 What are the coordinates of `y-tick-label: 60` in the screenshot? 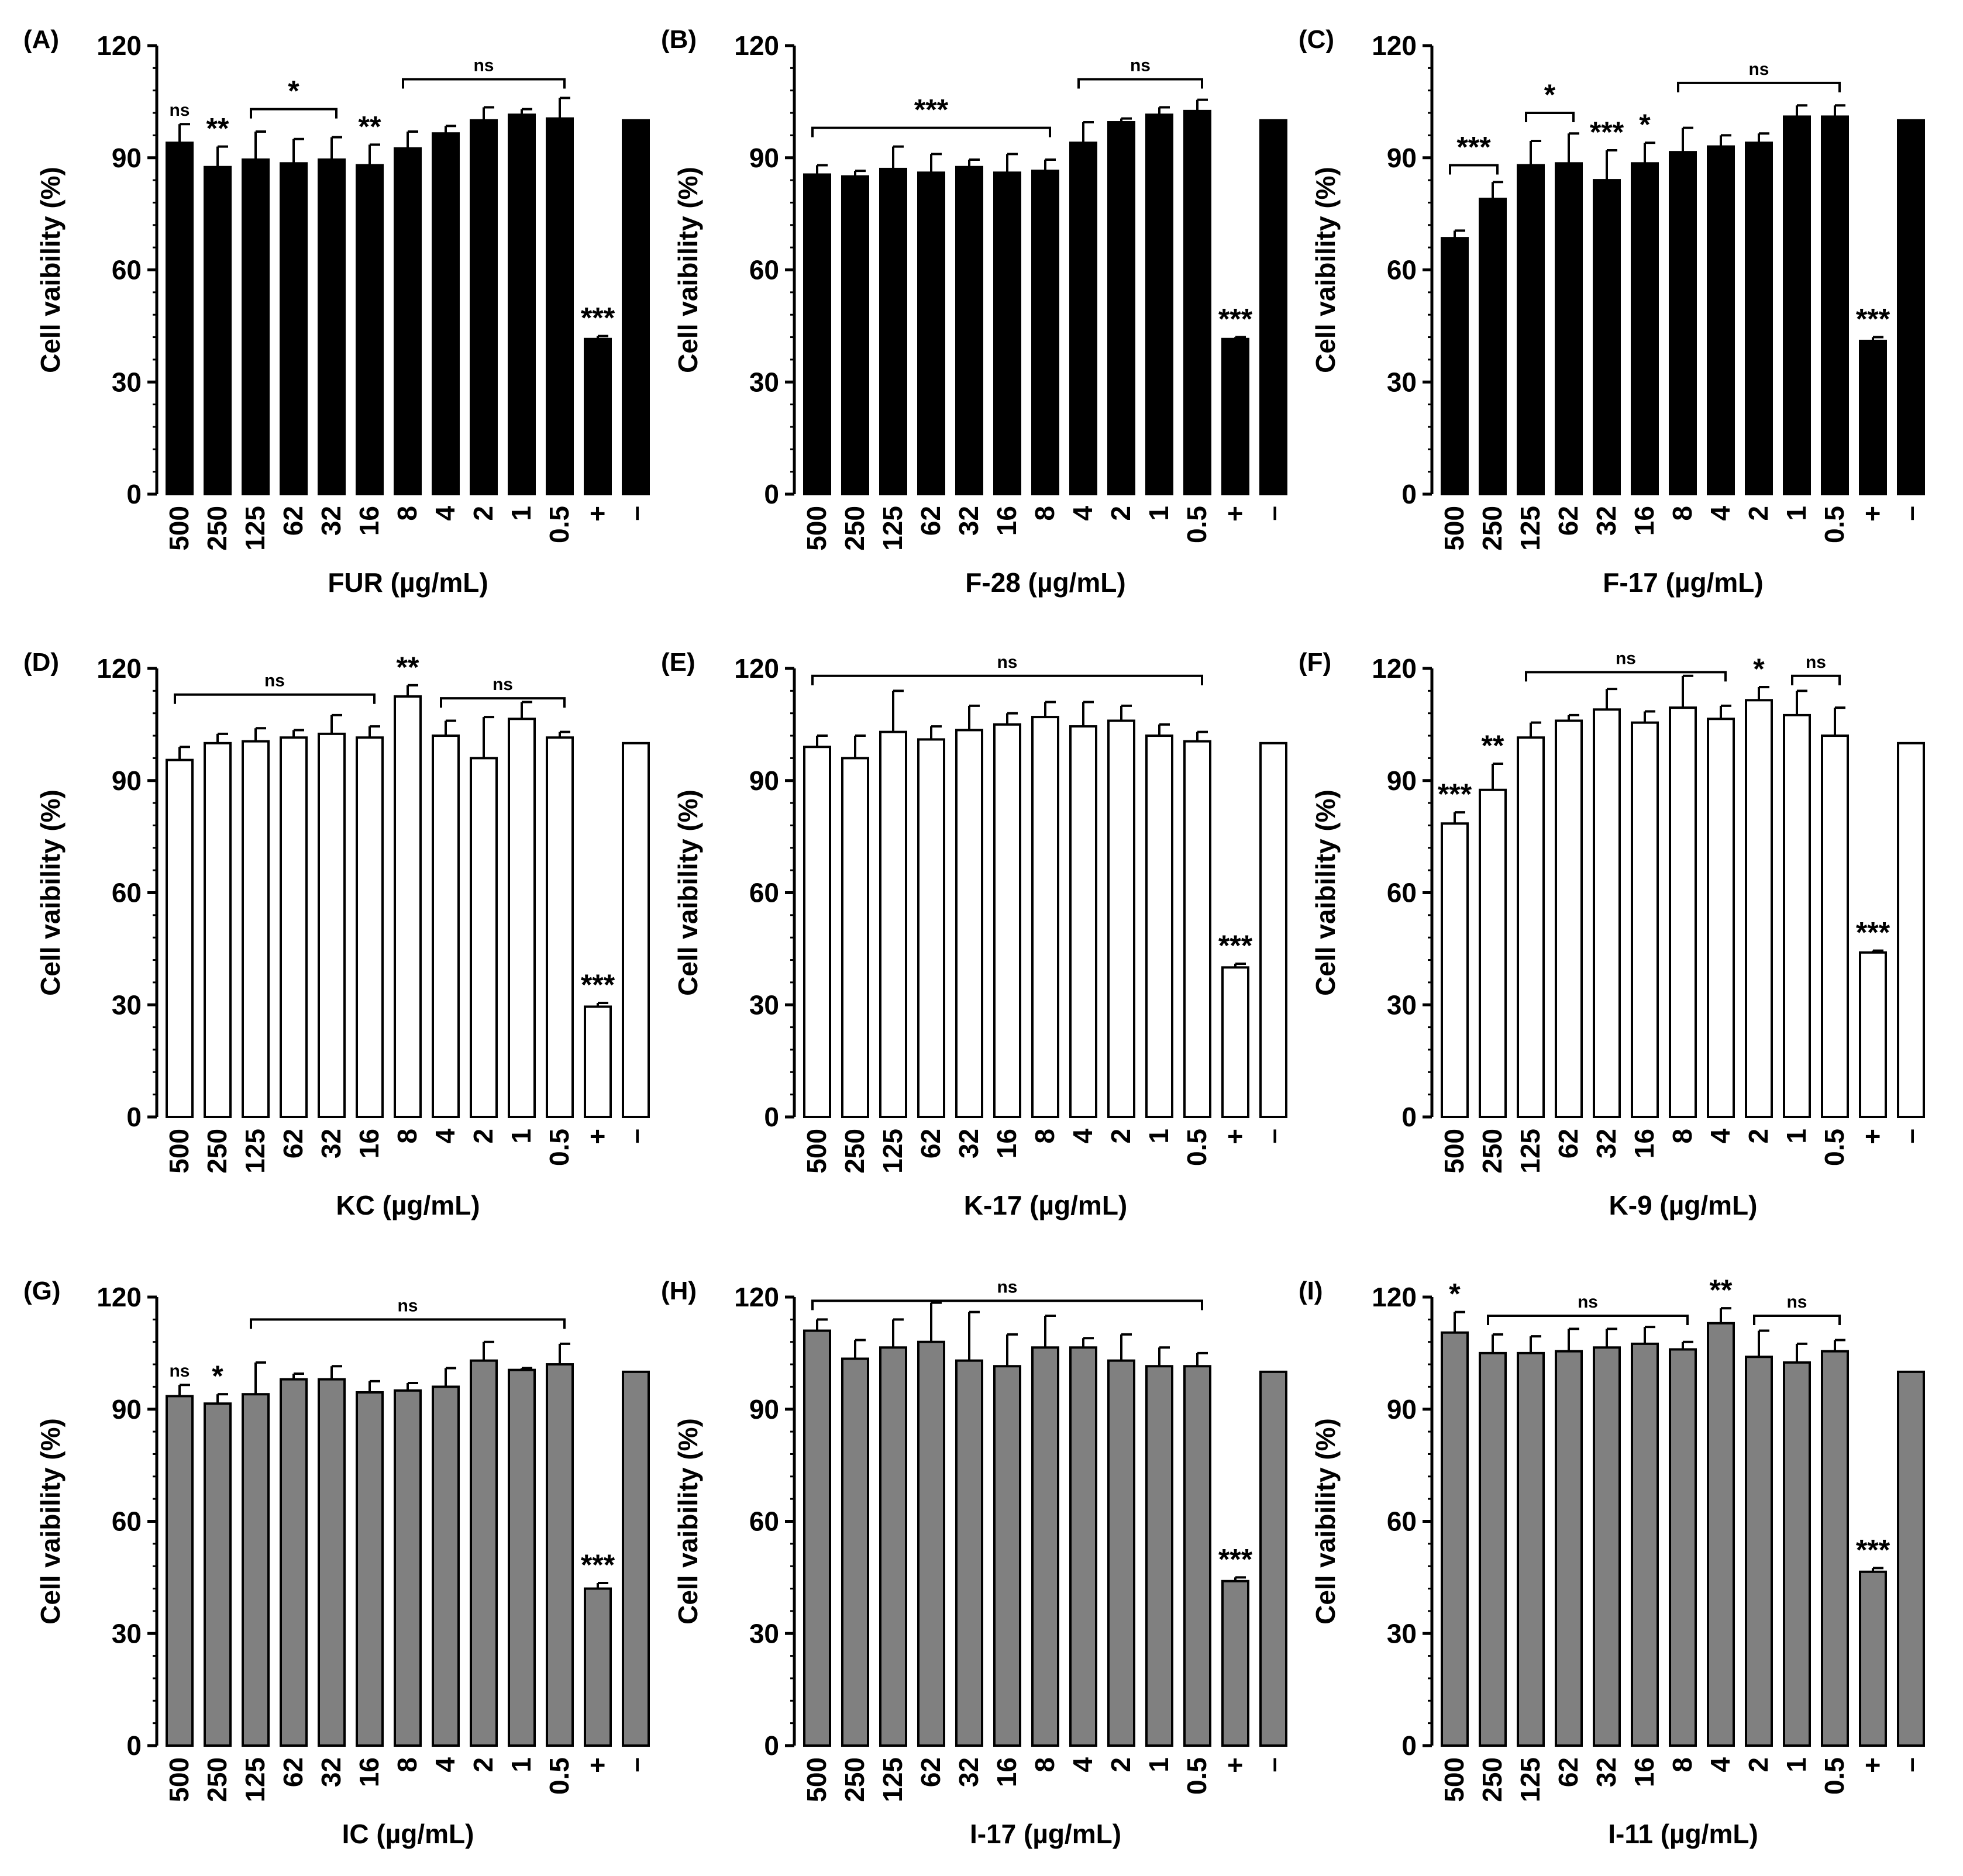 It's located at (764, 893).